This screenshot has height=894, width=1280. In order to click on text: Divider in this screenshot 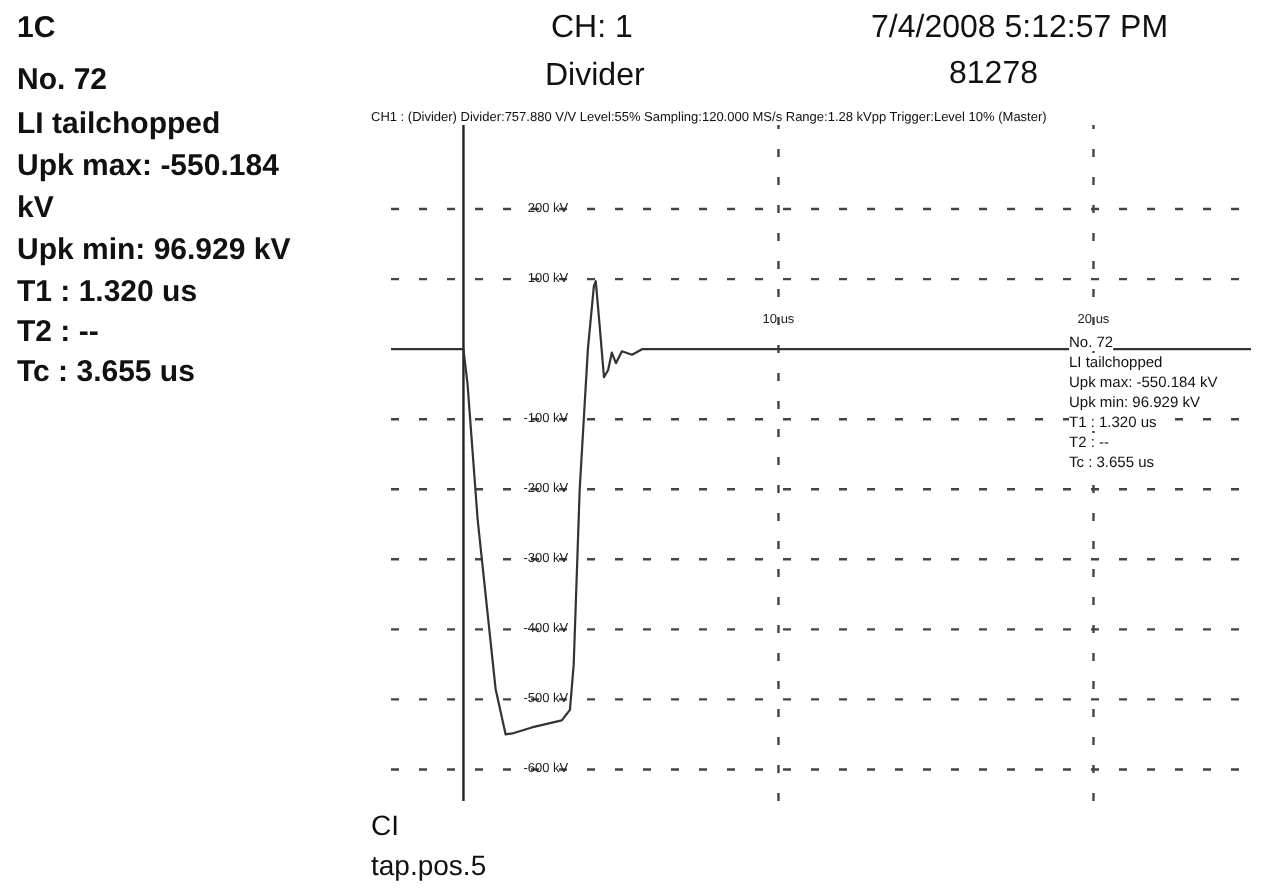, I will do `click(595, 76)`.